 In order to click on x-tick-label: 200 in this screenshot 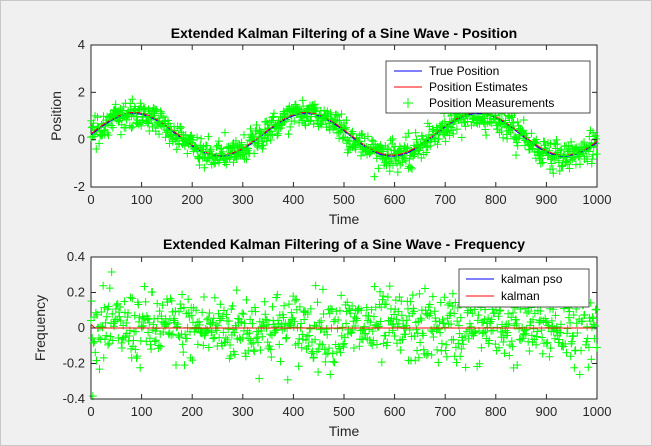, I will do `click(192, 199)`.